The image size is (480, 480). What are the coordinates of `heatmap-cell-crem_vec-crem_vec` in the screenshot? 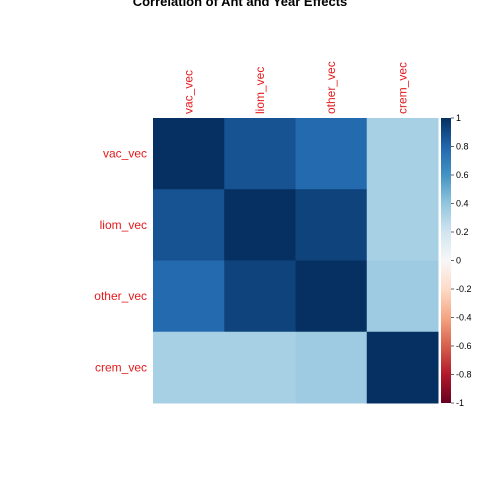 It's located at (402, 367).